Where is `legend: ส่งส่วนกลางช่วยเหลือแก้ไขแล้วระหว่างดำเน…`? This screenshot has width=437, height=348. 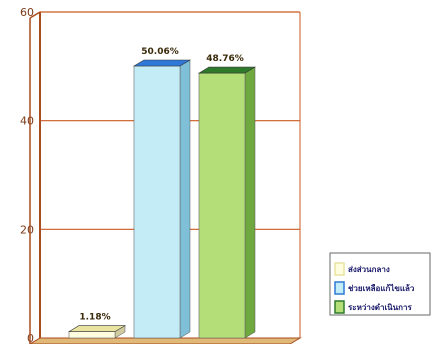
legend: ส่งส่วนกลางช่วยเหลือแก้ไขแล้วระหว่างดำเน… is located at coordinates (380, 284).